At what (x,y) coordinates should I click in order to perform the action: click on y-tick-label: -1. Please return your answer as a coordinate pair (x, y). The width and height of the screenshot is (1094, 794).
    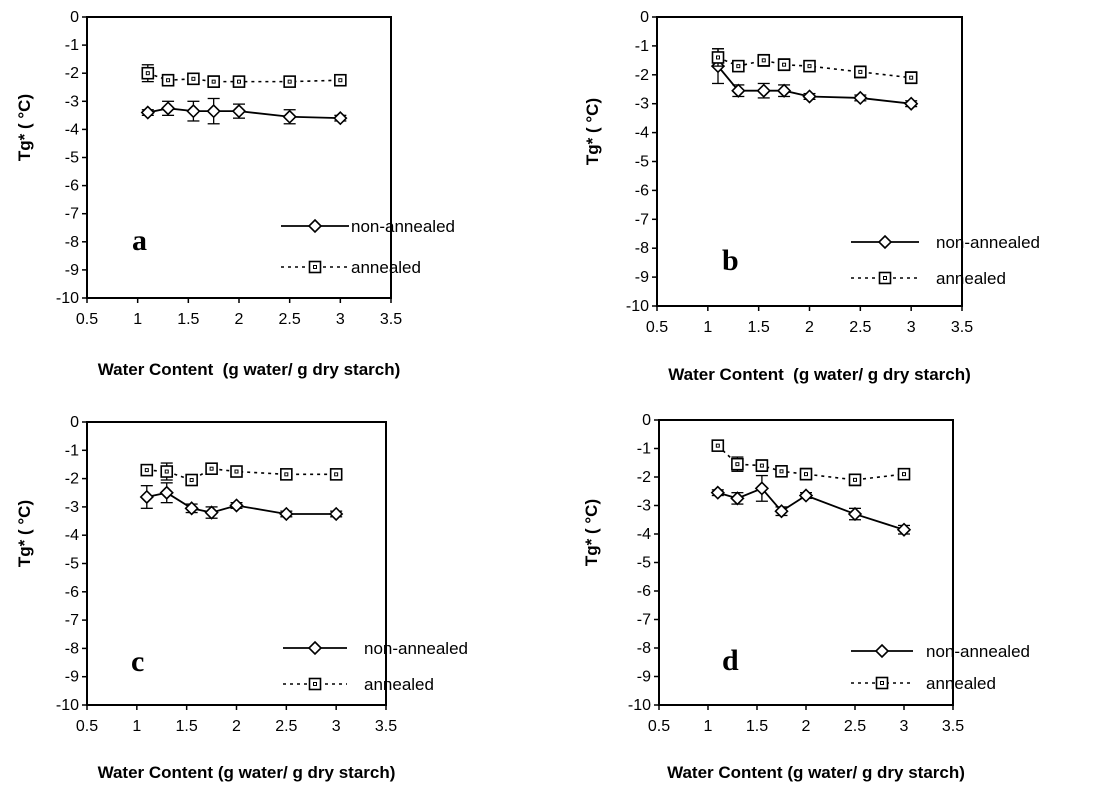
    Looking at the image, I should click on (72, 45).